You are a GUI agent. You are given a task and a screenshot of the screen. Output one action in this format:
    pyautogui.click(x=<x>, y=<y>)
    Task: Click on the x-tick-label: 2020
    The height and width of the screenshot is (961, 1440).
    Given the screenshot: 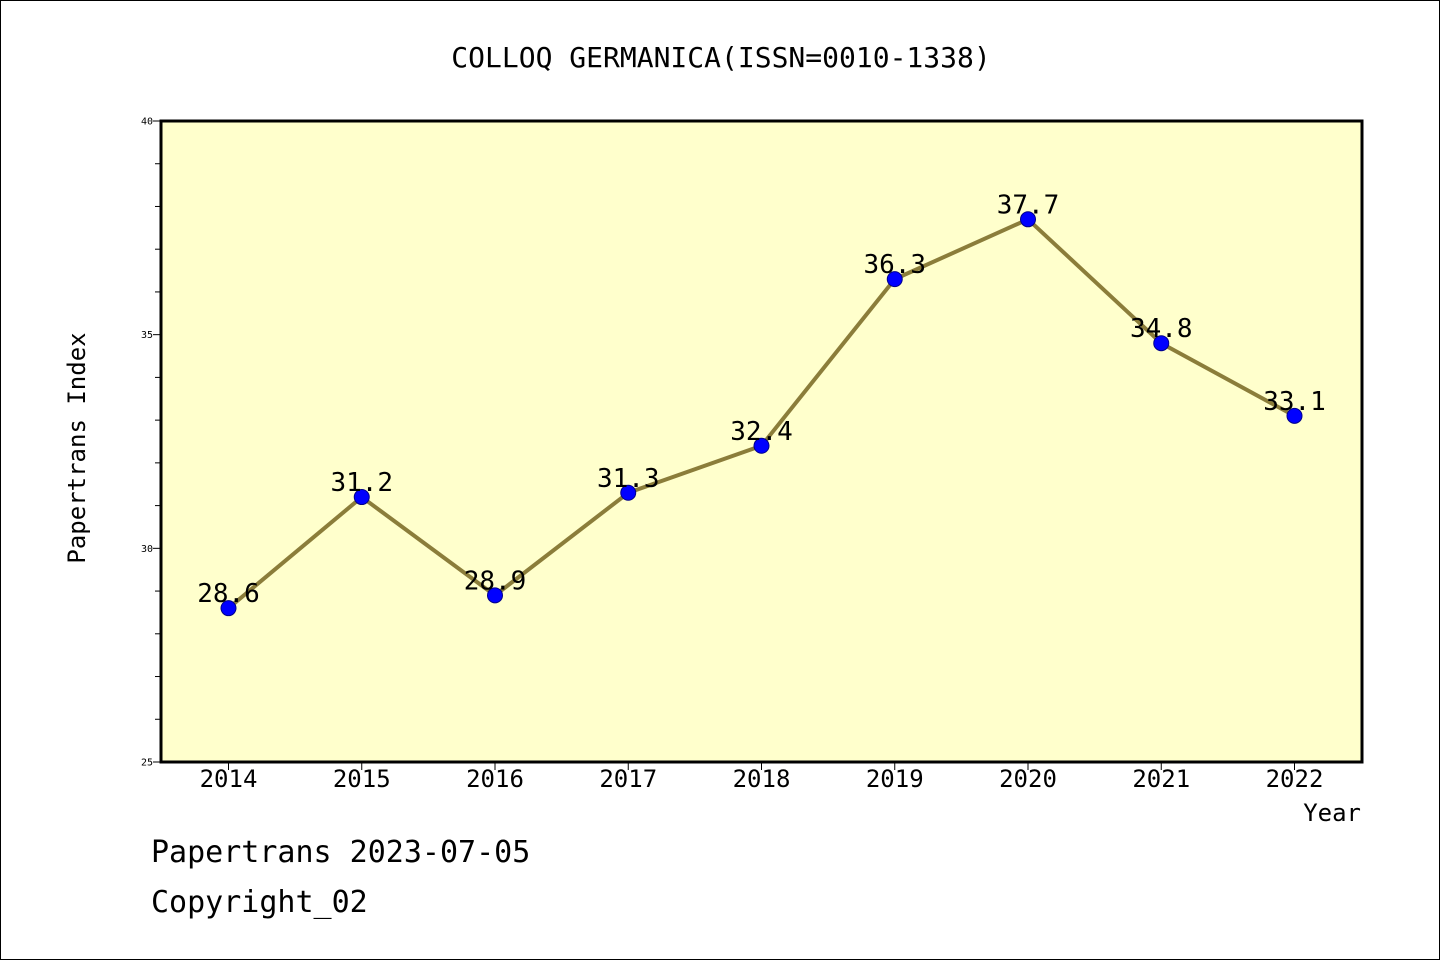 What is the action you would take?
    pyautogui.click(x=1028, y=779)
    